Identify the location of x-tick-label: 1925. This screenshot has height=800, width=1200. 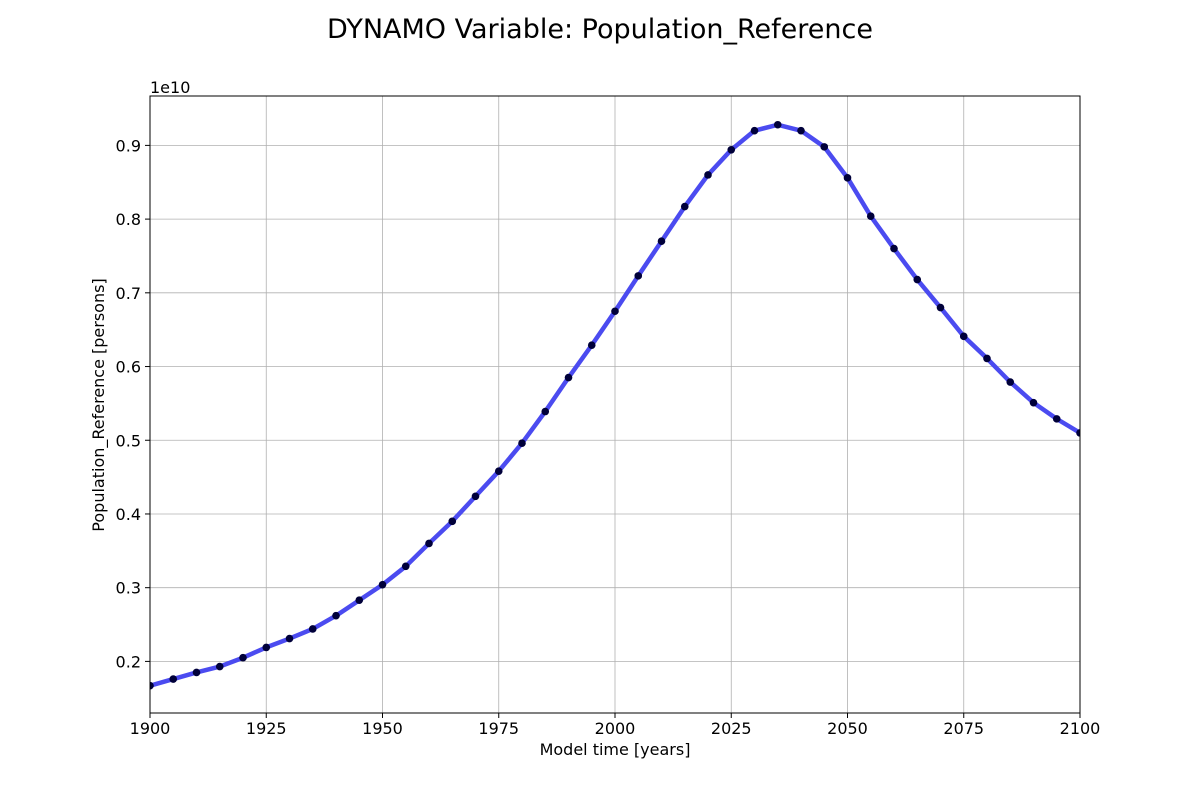
(266, 728).